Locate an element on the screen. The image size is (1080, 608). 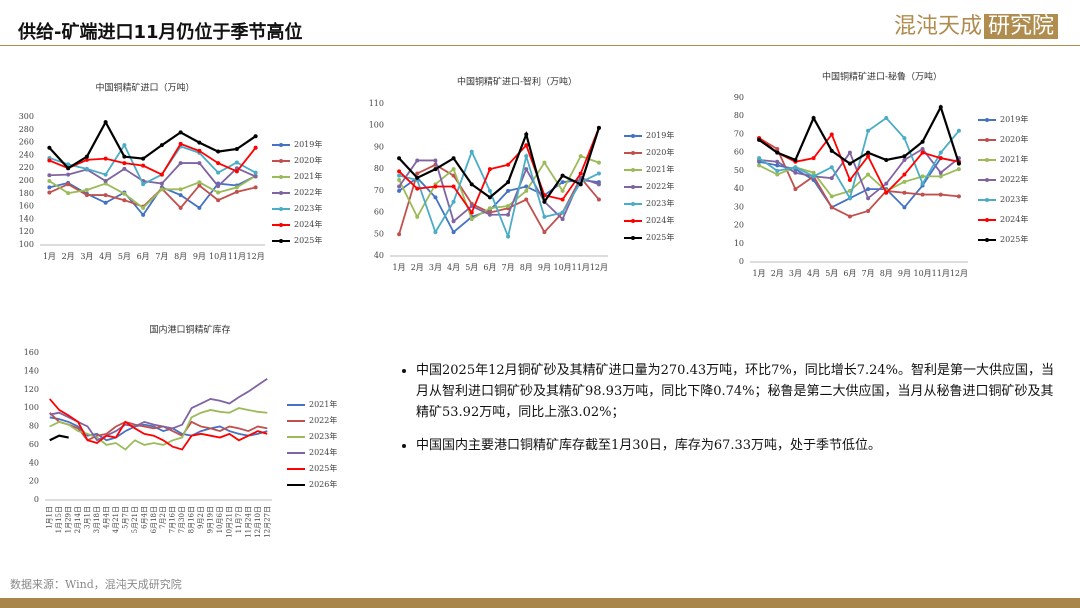
legend-label: 2024年 is located at coordinates (660, 220).